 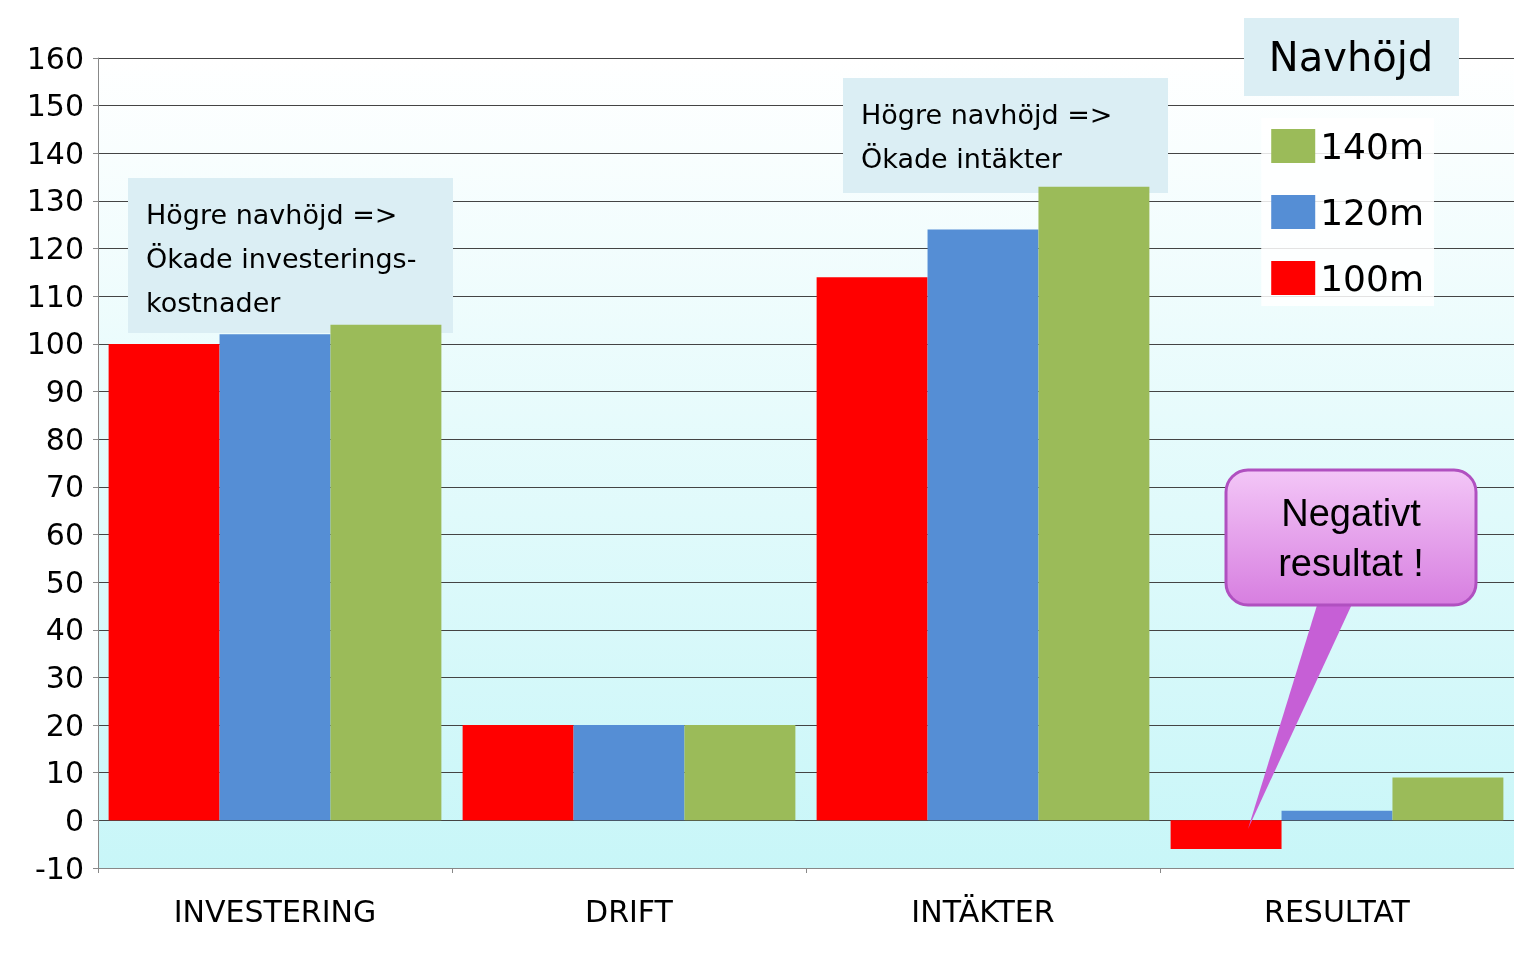 What do you see at coordinates (64, 392) in the screenshot?
I see `y-tick-label: 90` at bounding box center [64, 392].